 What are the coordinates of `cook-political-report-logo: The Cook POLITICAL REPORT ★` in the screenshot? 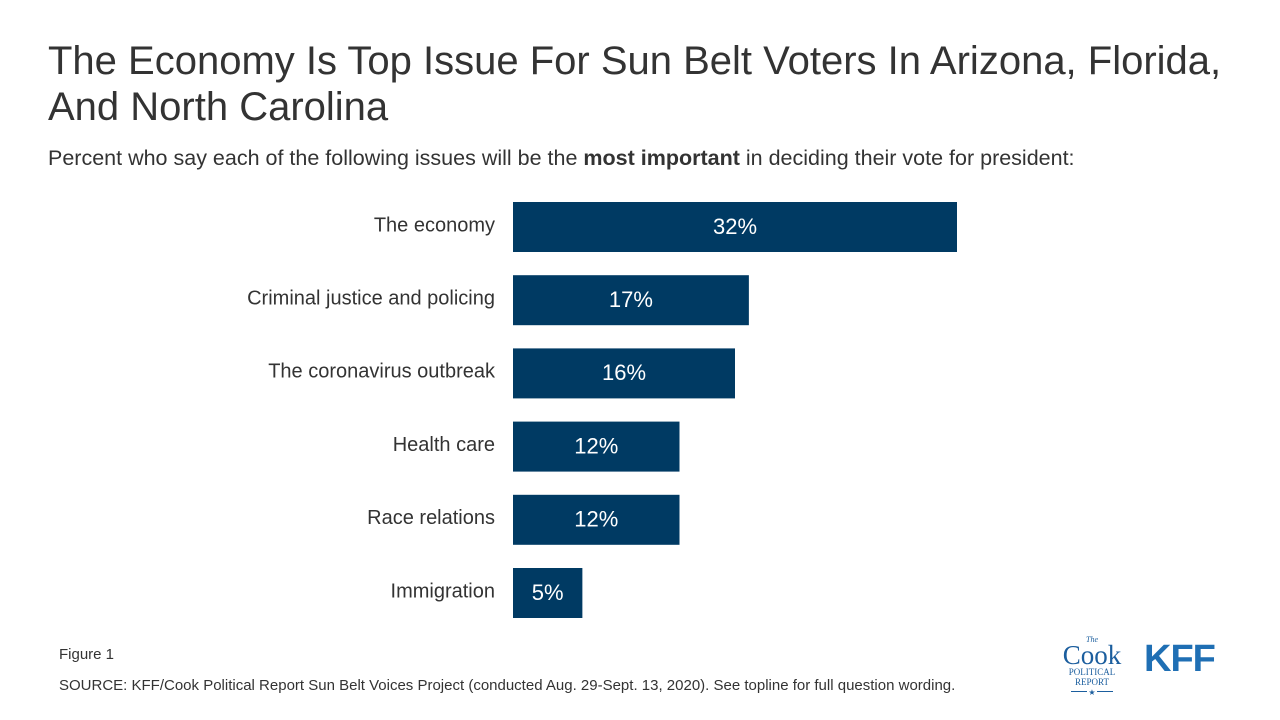 It's located at (1092, 666).